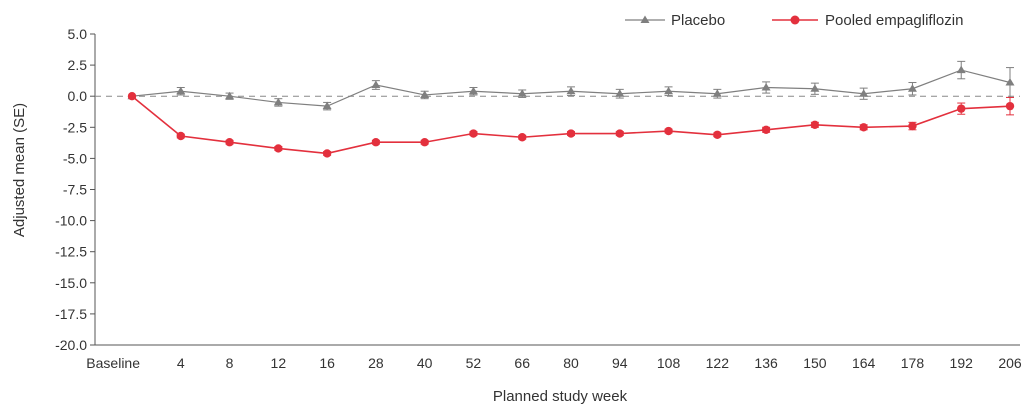  What do you see at coordinates (181, 363) in the screenshot?
I see `x-tick-label: 4` at bounding box center [181, 363].